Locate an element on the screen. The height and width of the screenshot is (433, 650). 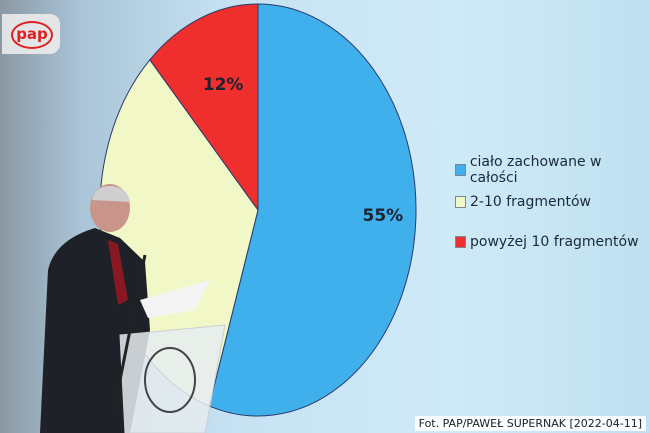
pap-logo-text: pap is located at coordinates (32, 35).